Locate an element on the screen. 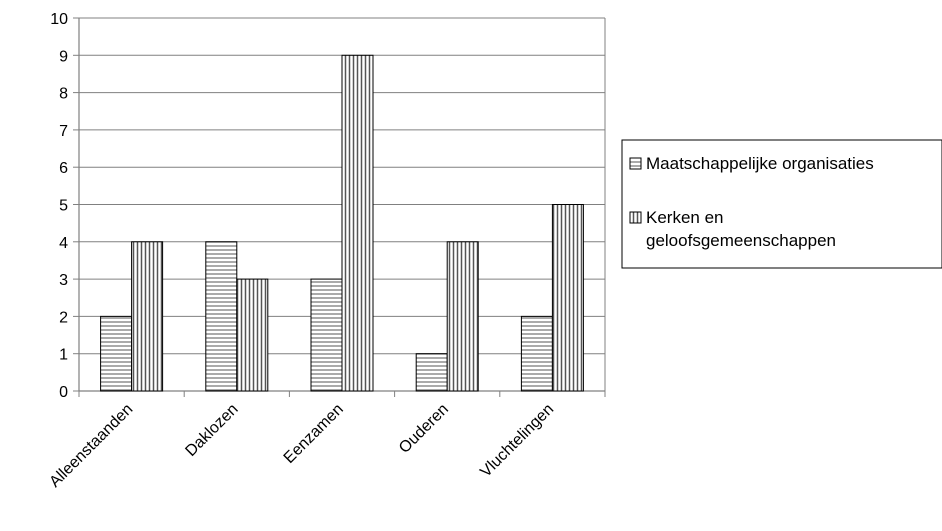  y-tick-label: 10 is located at coordinates (59, 19).